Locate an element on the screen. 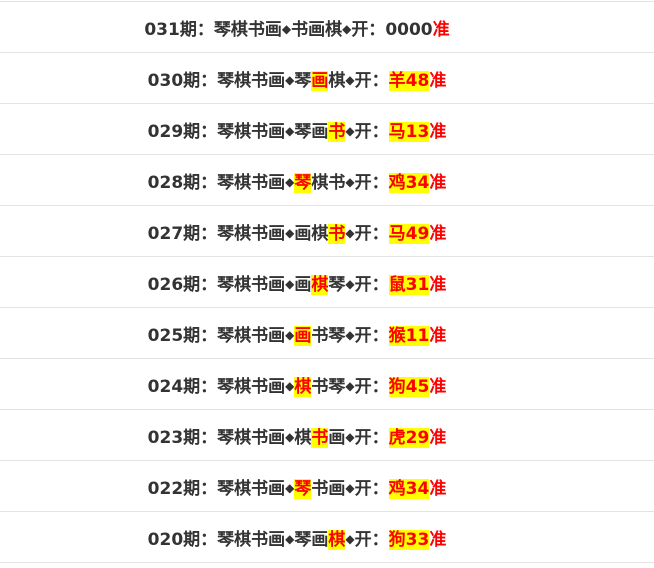  hit-char: 棋 is located at coordinates (320, 284).